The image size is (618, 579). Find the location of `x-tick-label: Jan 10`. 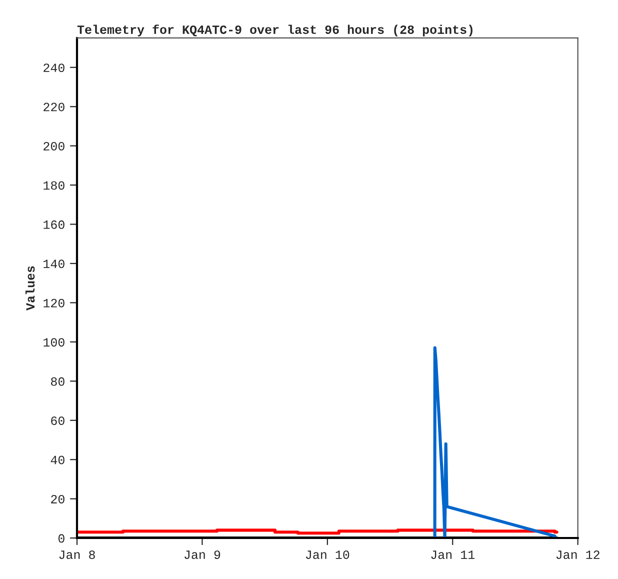

x-tick-label: Jan 10 is located at coordinates (328, 554).